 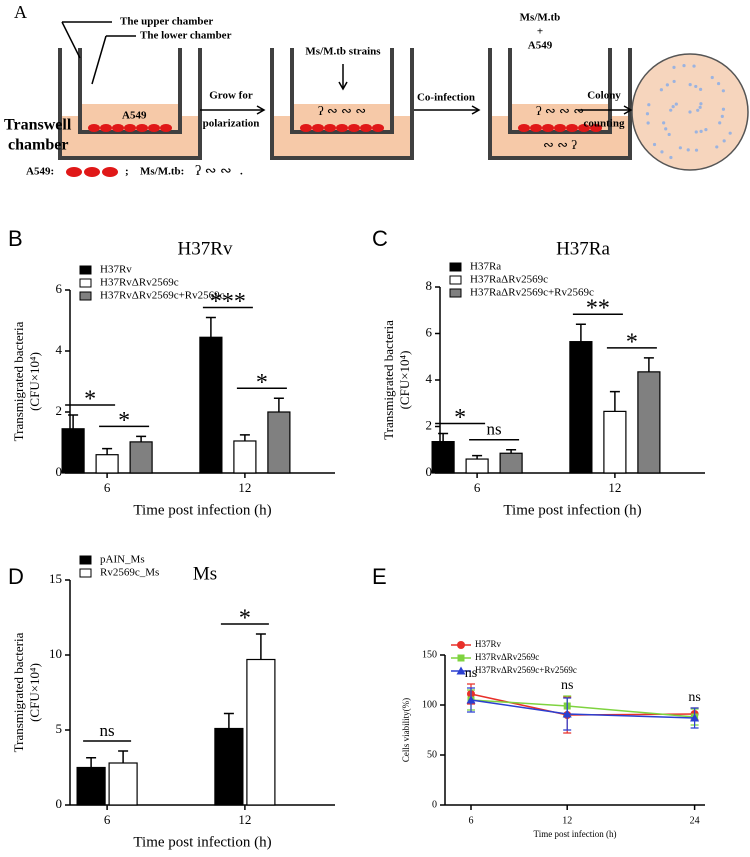 What do you see at coordinates (186, 36) in the screenshot?
I see `label: The lower chamber` at bounding box center [186, 36].